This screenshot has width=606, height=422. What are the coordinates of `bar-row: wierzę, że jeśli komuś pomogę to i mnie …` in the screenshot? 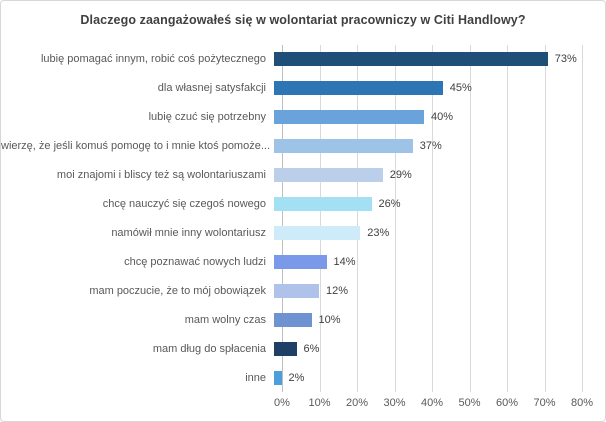 It's located at (303, 146).